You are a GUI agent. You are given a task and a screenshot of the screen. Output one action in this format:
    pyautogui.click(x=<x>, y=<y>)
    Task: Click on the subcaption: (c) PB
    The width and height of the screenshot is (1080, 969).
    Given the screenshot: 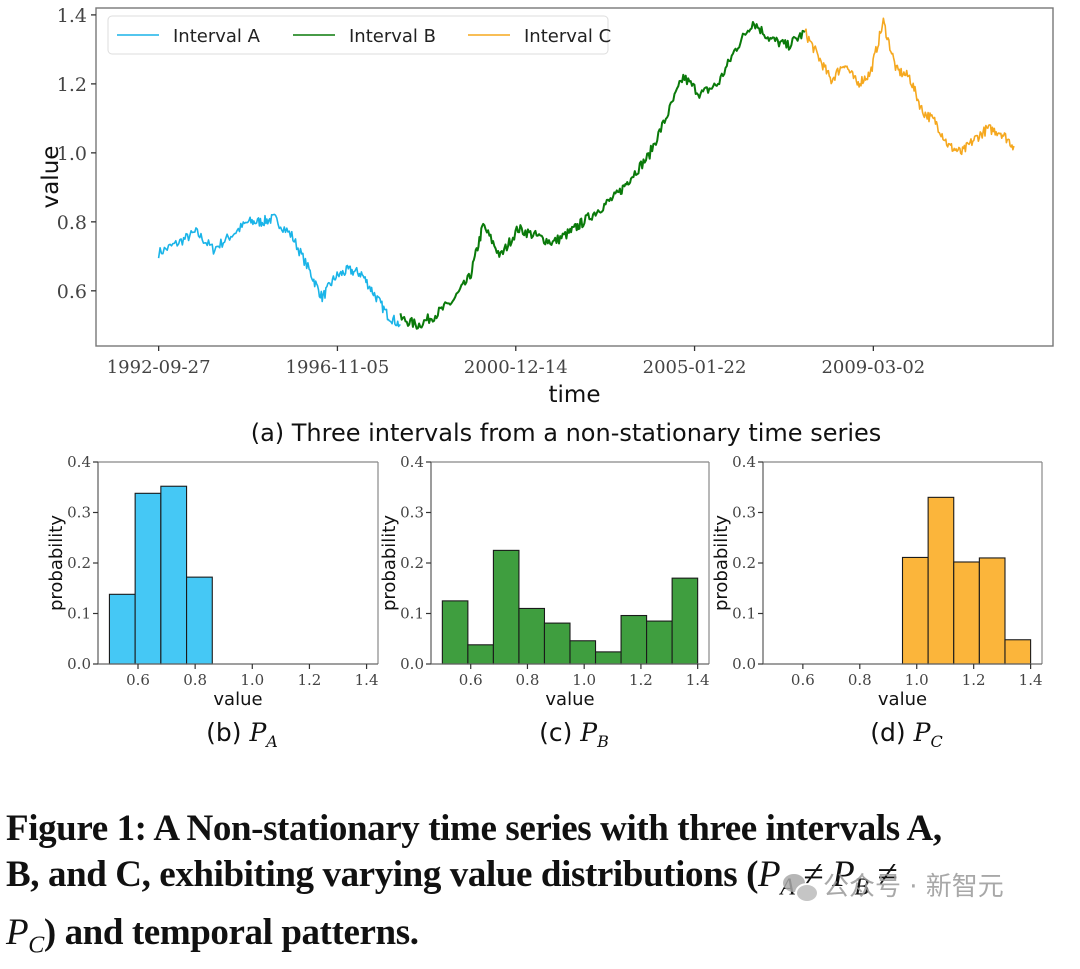 What is the action you would take?
    pyautogui.click(x=574, y=734)
    